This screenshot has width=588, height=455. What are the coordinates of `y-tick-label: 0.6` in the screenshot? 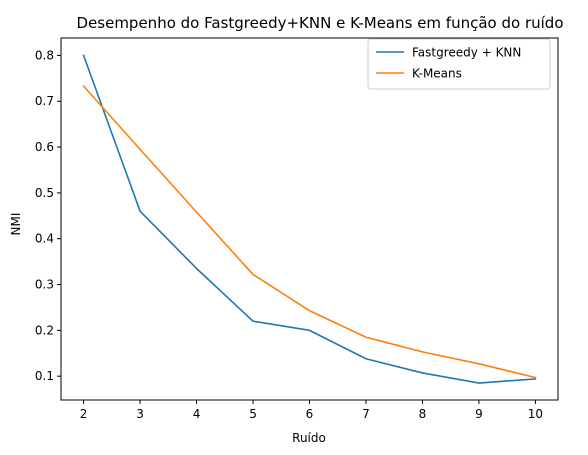 It's located at (44, 147).